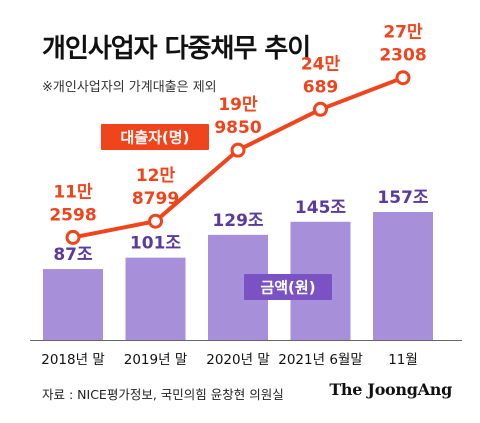 The image size is (480, 423). Describe the element at coordinates (403, 33) in the screenshot. I see `line-value-label-5-top: 27만` at that location.